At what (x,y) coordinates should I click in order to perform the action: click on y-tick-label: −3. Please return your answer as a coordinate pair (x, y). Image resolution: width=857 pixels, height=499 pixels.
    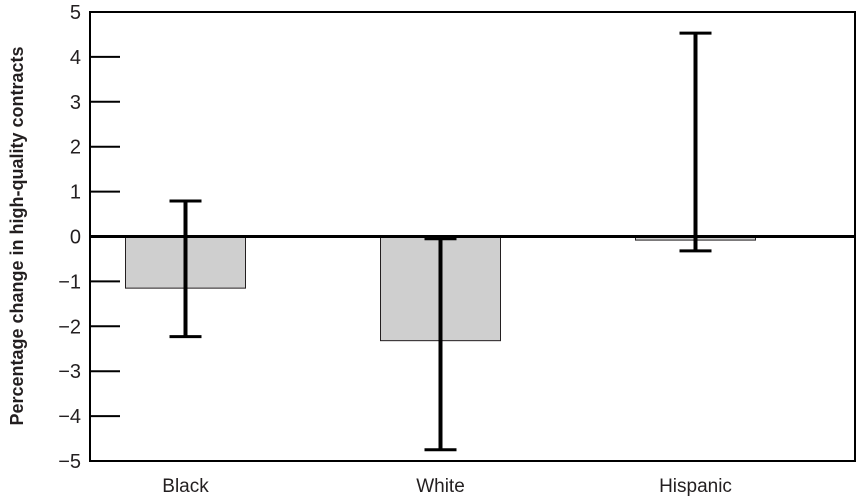
    Looking at the image, I should click on (69, 372).